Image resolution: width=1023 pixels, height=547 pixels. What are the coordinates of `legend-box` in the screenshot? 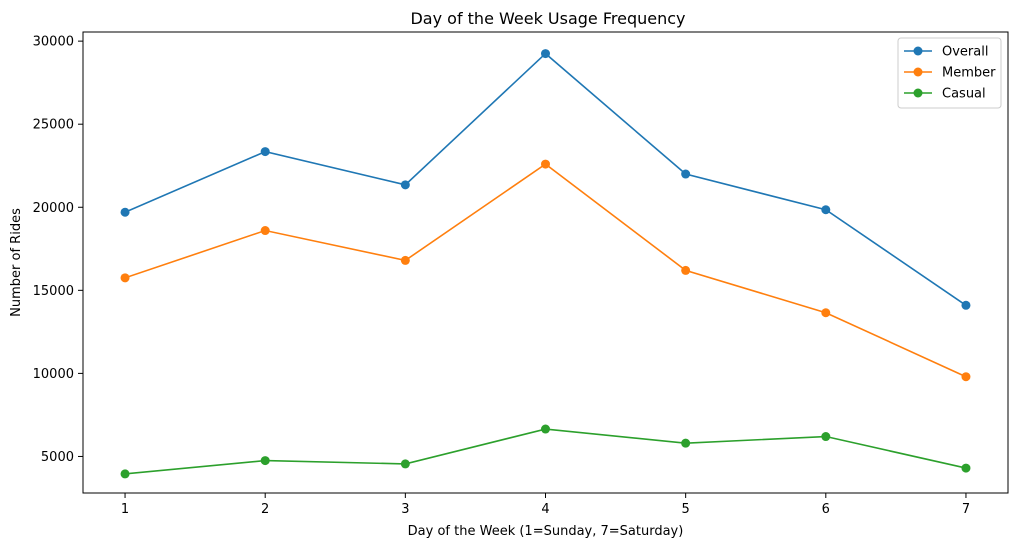 It's located at (949, 73).